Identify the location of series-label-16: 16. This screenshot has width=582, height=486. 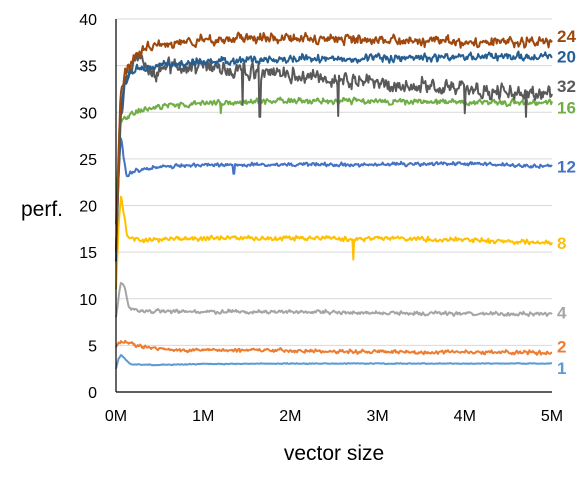
(566, 108).